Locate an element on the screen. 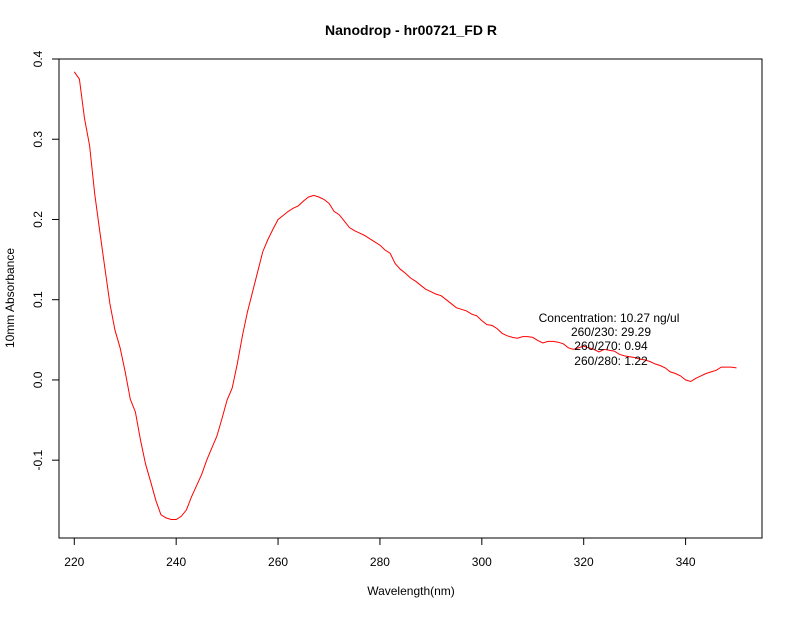  y-axis-label: 10mm Absorbance is located at coordinates (10, 298).